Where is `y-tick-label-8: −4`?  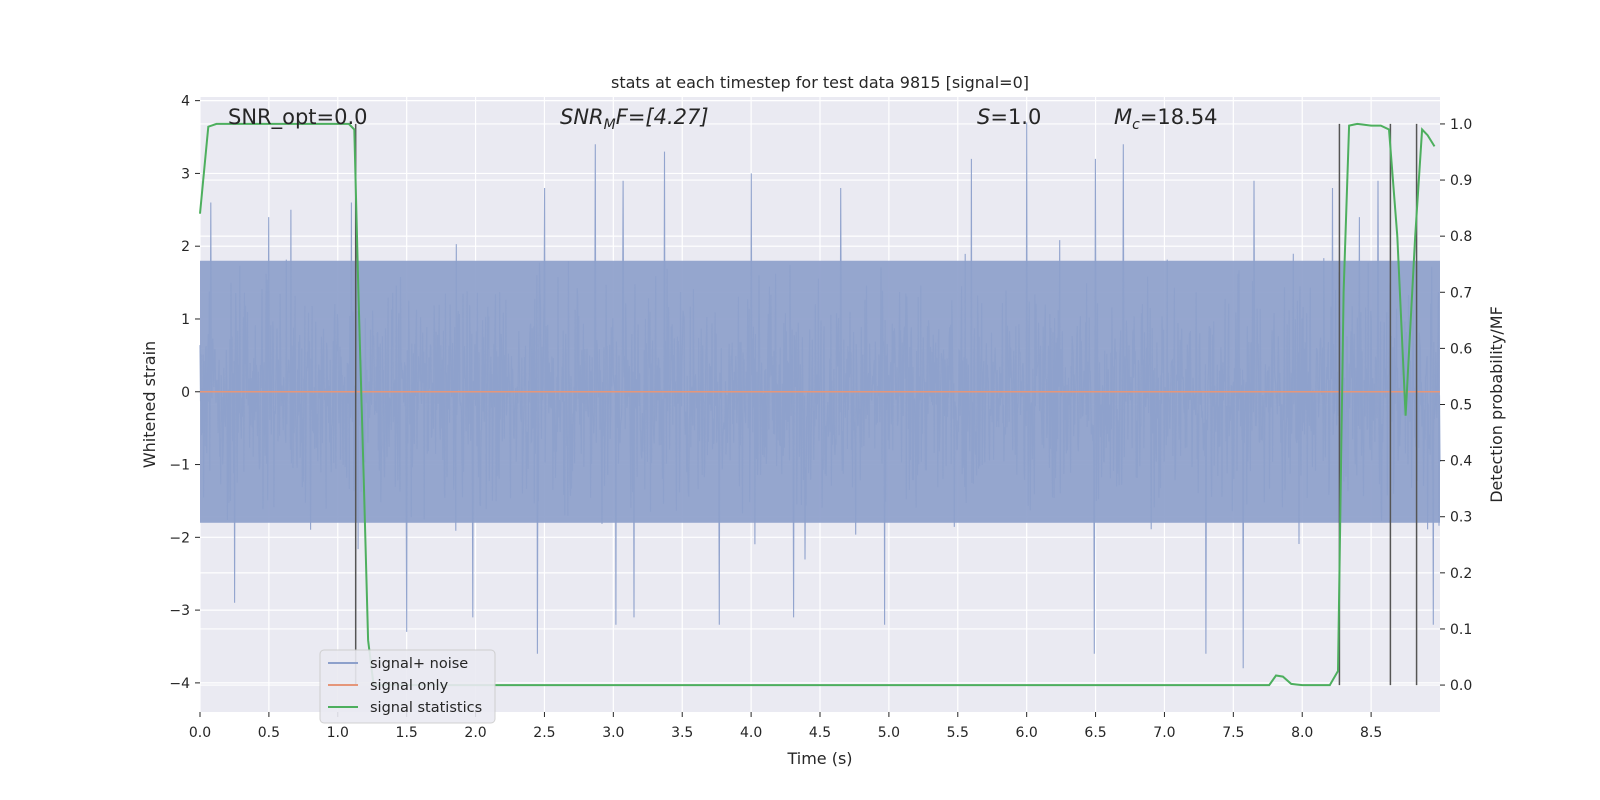 y-tick-label-8: −4 is located at coordinates (179, 684).